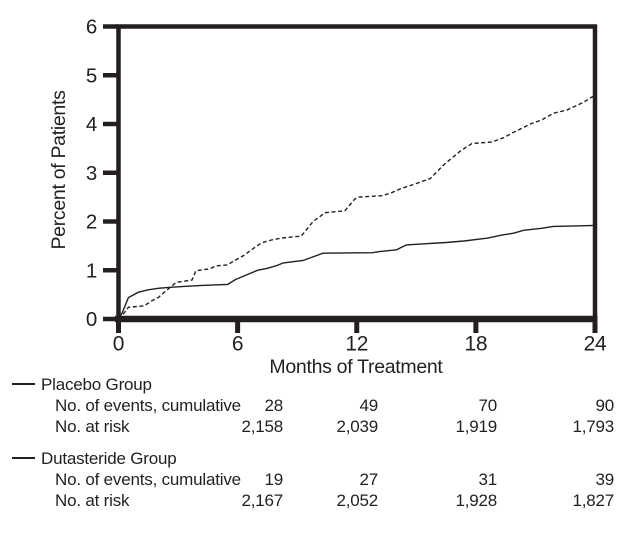  What do you see at coordinates (593, 500) in the screenshot?
I see `cell-value: 1,827` at bounding box center [593, 500].